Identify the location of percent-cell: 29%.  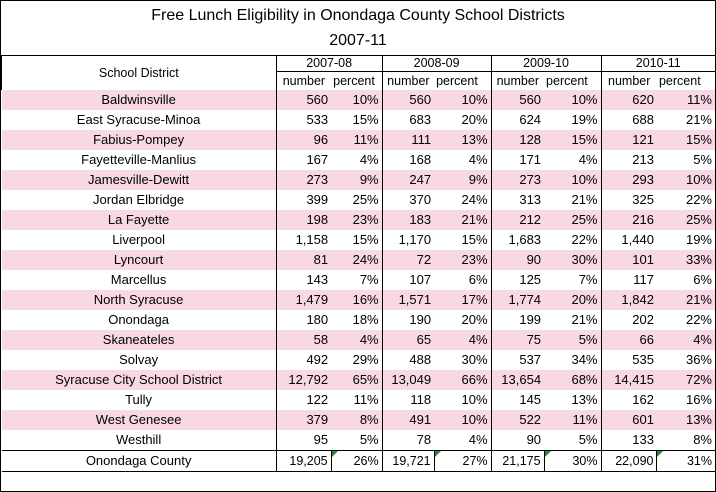
(365, 359).